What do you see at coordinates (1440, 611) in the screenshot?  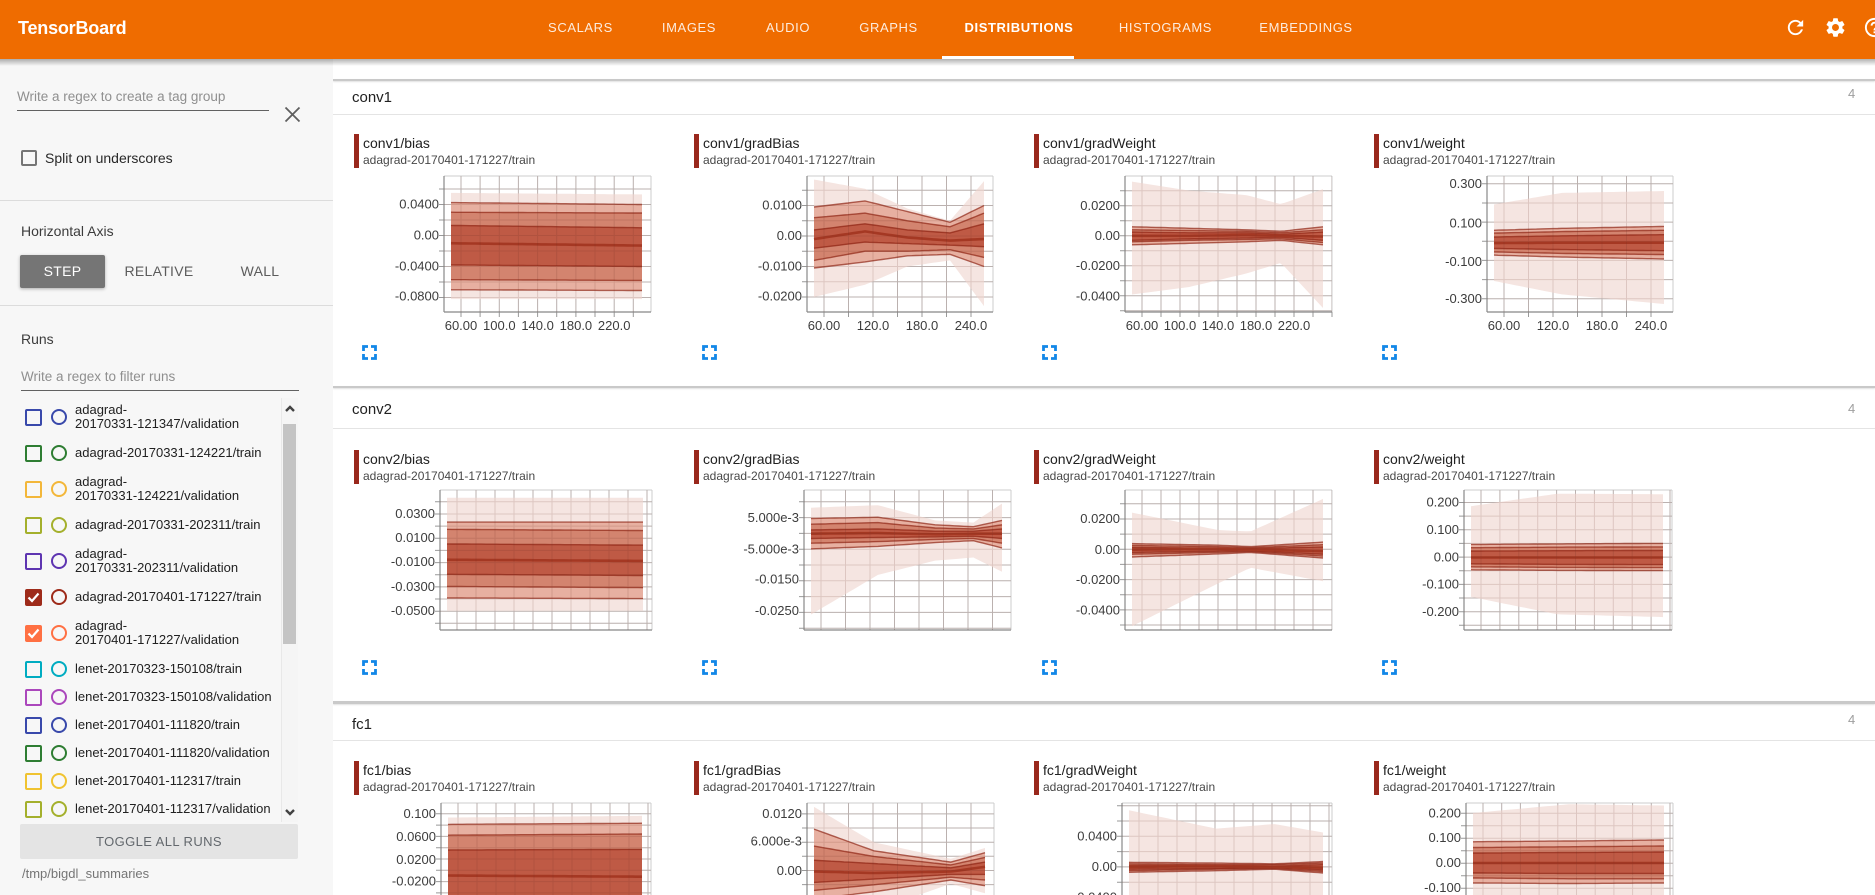 I see `svg-text: -0.200` at bounding box center [1440, 611].